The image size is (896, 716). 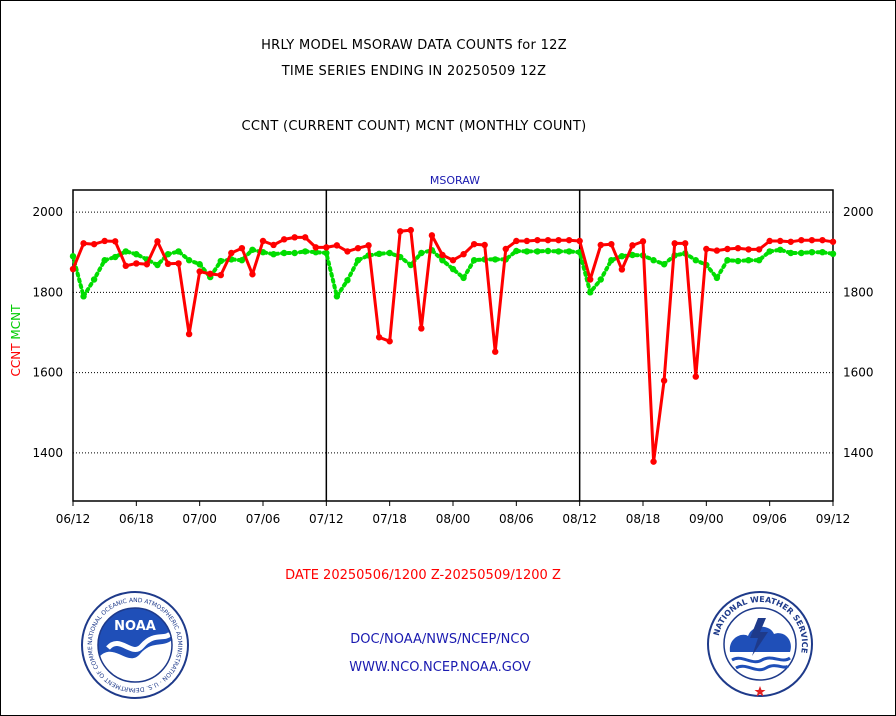 I want to click on y-tick-label-right: 1400, so click(x=858, y=453).